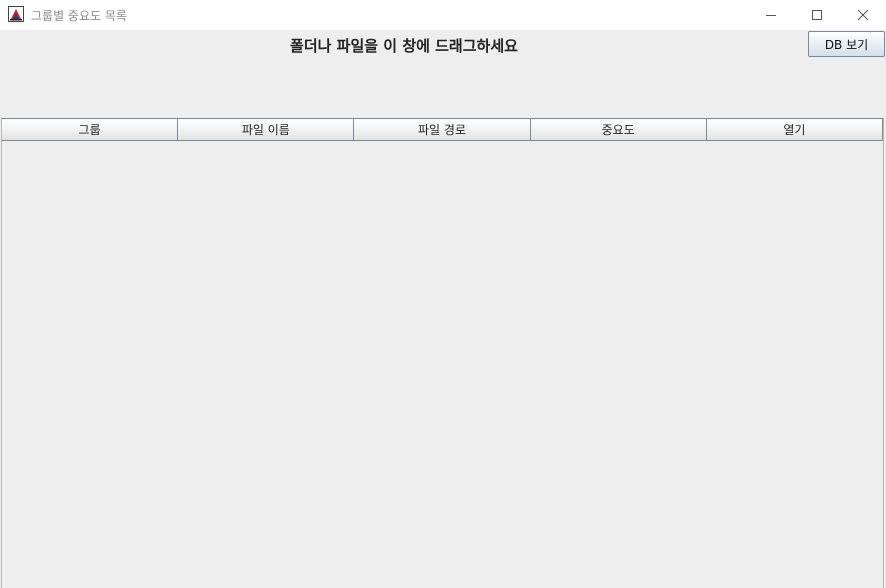 The width and height of the screenshot is (886, 588). I want to click on minimize-button, so click(771, 15).